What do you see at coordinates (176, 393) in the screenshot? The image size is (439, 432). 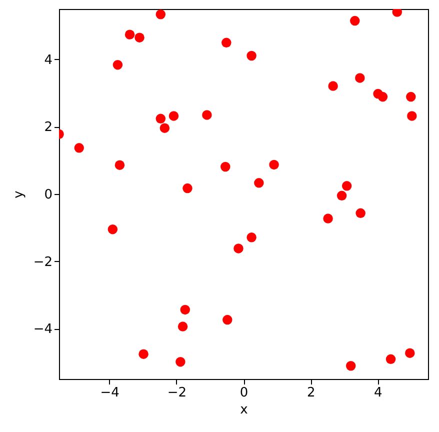 I see `x-tick-label: −2` at bounding box center [176, 393].